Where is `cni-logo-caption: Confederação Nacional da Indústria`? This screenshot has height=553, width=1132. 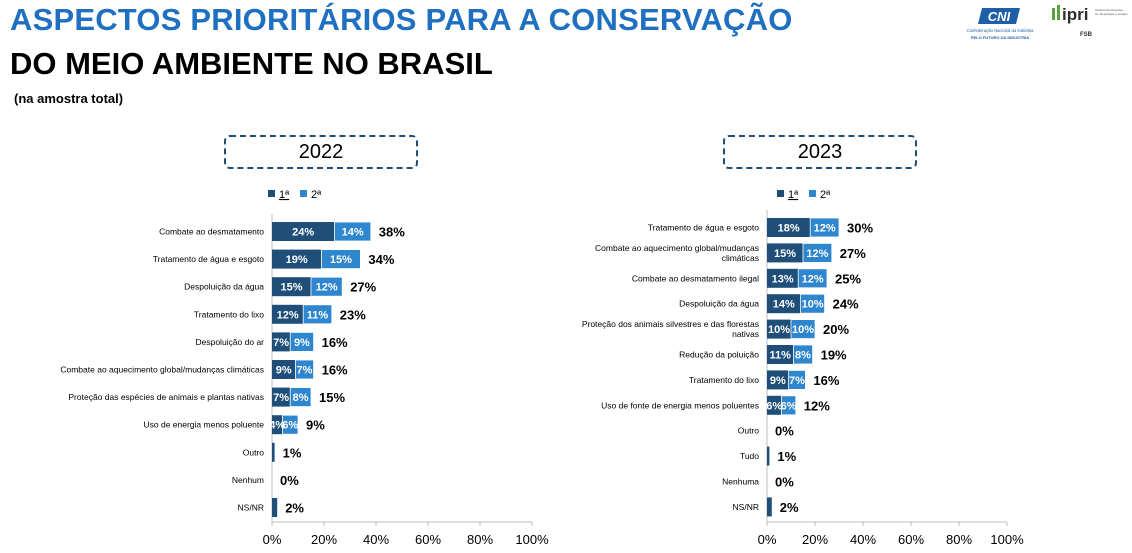 cni-logo-caption: Confederação Nacional da Indústria is located at coordinates (1000, 30).